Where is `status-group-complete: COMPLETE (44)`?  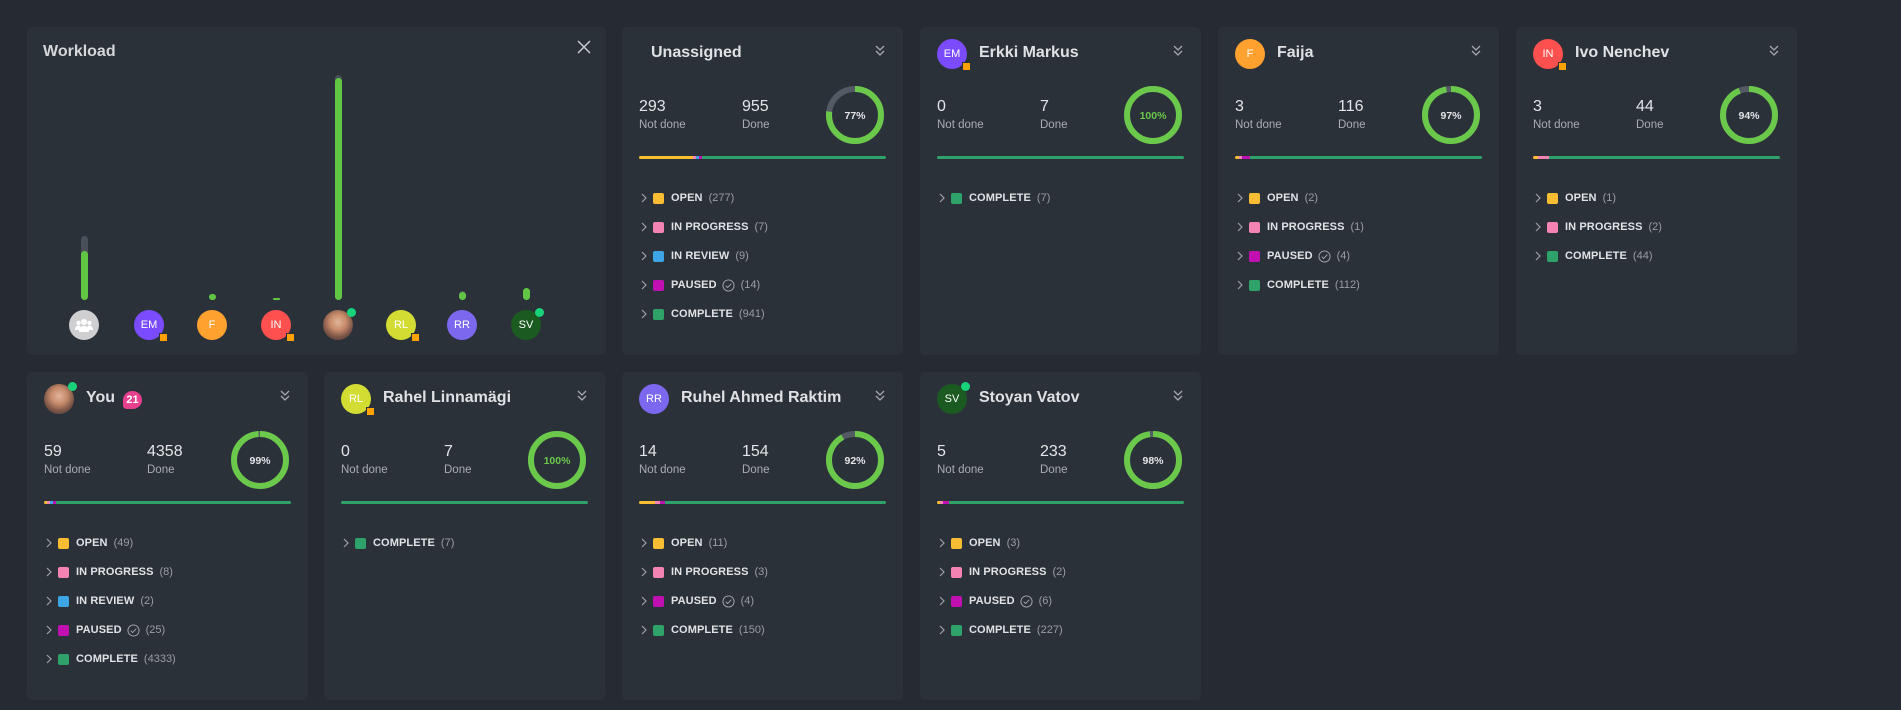
status-group-complete: COMPLETE (44) is located at coordinates (1592, 256).